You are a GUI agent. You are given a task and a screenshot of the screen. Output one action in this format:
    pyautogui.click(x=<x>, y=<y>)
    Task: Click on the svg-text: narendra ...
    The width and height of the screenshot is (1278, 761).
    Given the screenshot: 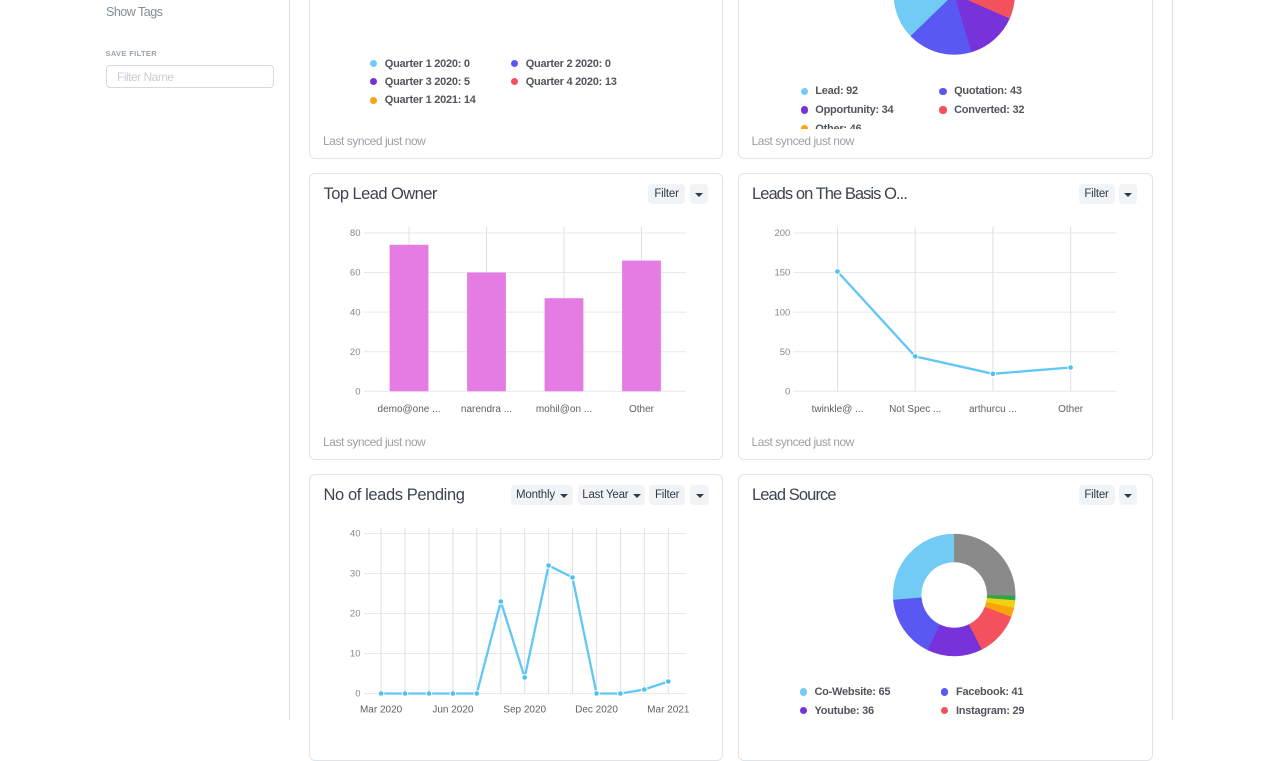 What is the action you would take?
    pyautogui.click(x=486, y=409)
    